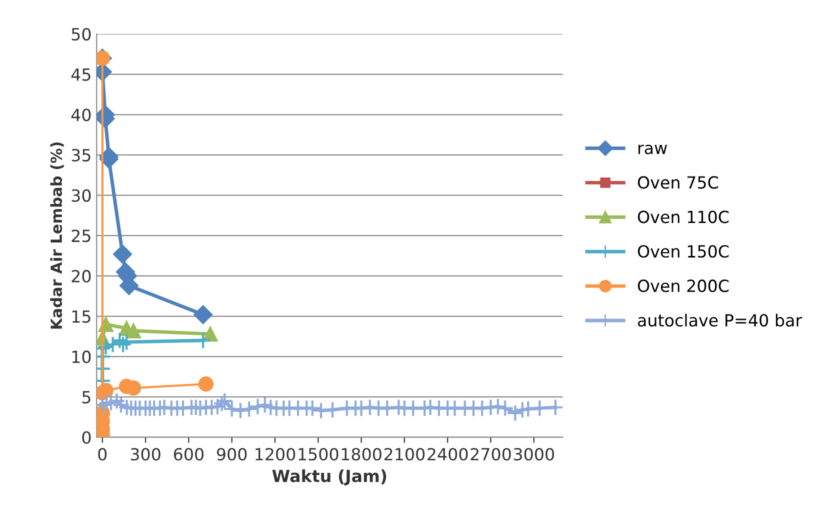 This screenshot has width=819, height=523. I want to click on legend-label: Oven 150C, so click(683, 251).